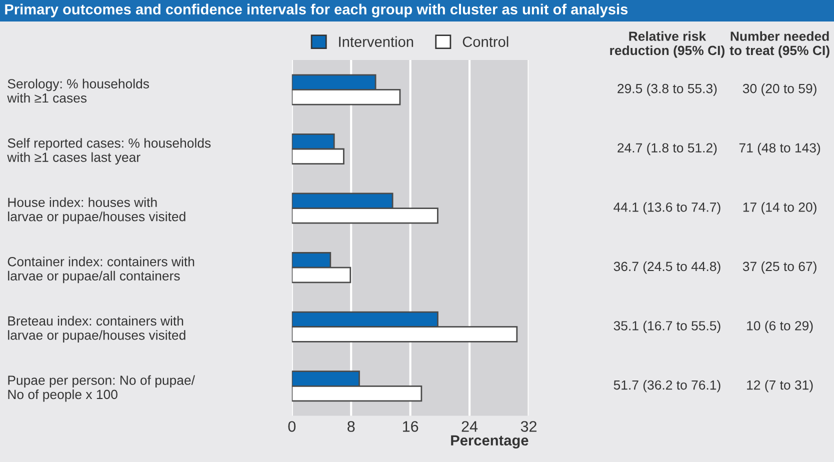 The height and width of the screenshot is (462, 834). Describe the element at coordinates (667, 327) in the screenshot. I see `text: 35.1 (16.7 to 55.5)` at that location.